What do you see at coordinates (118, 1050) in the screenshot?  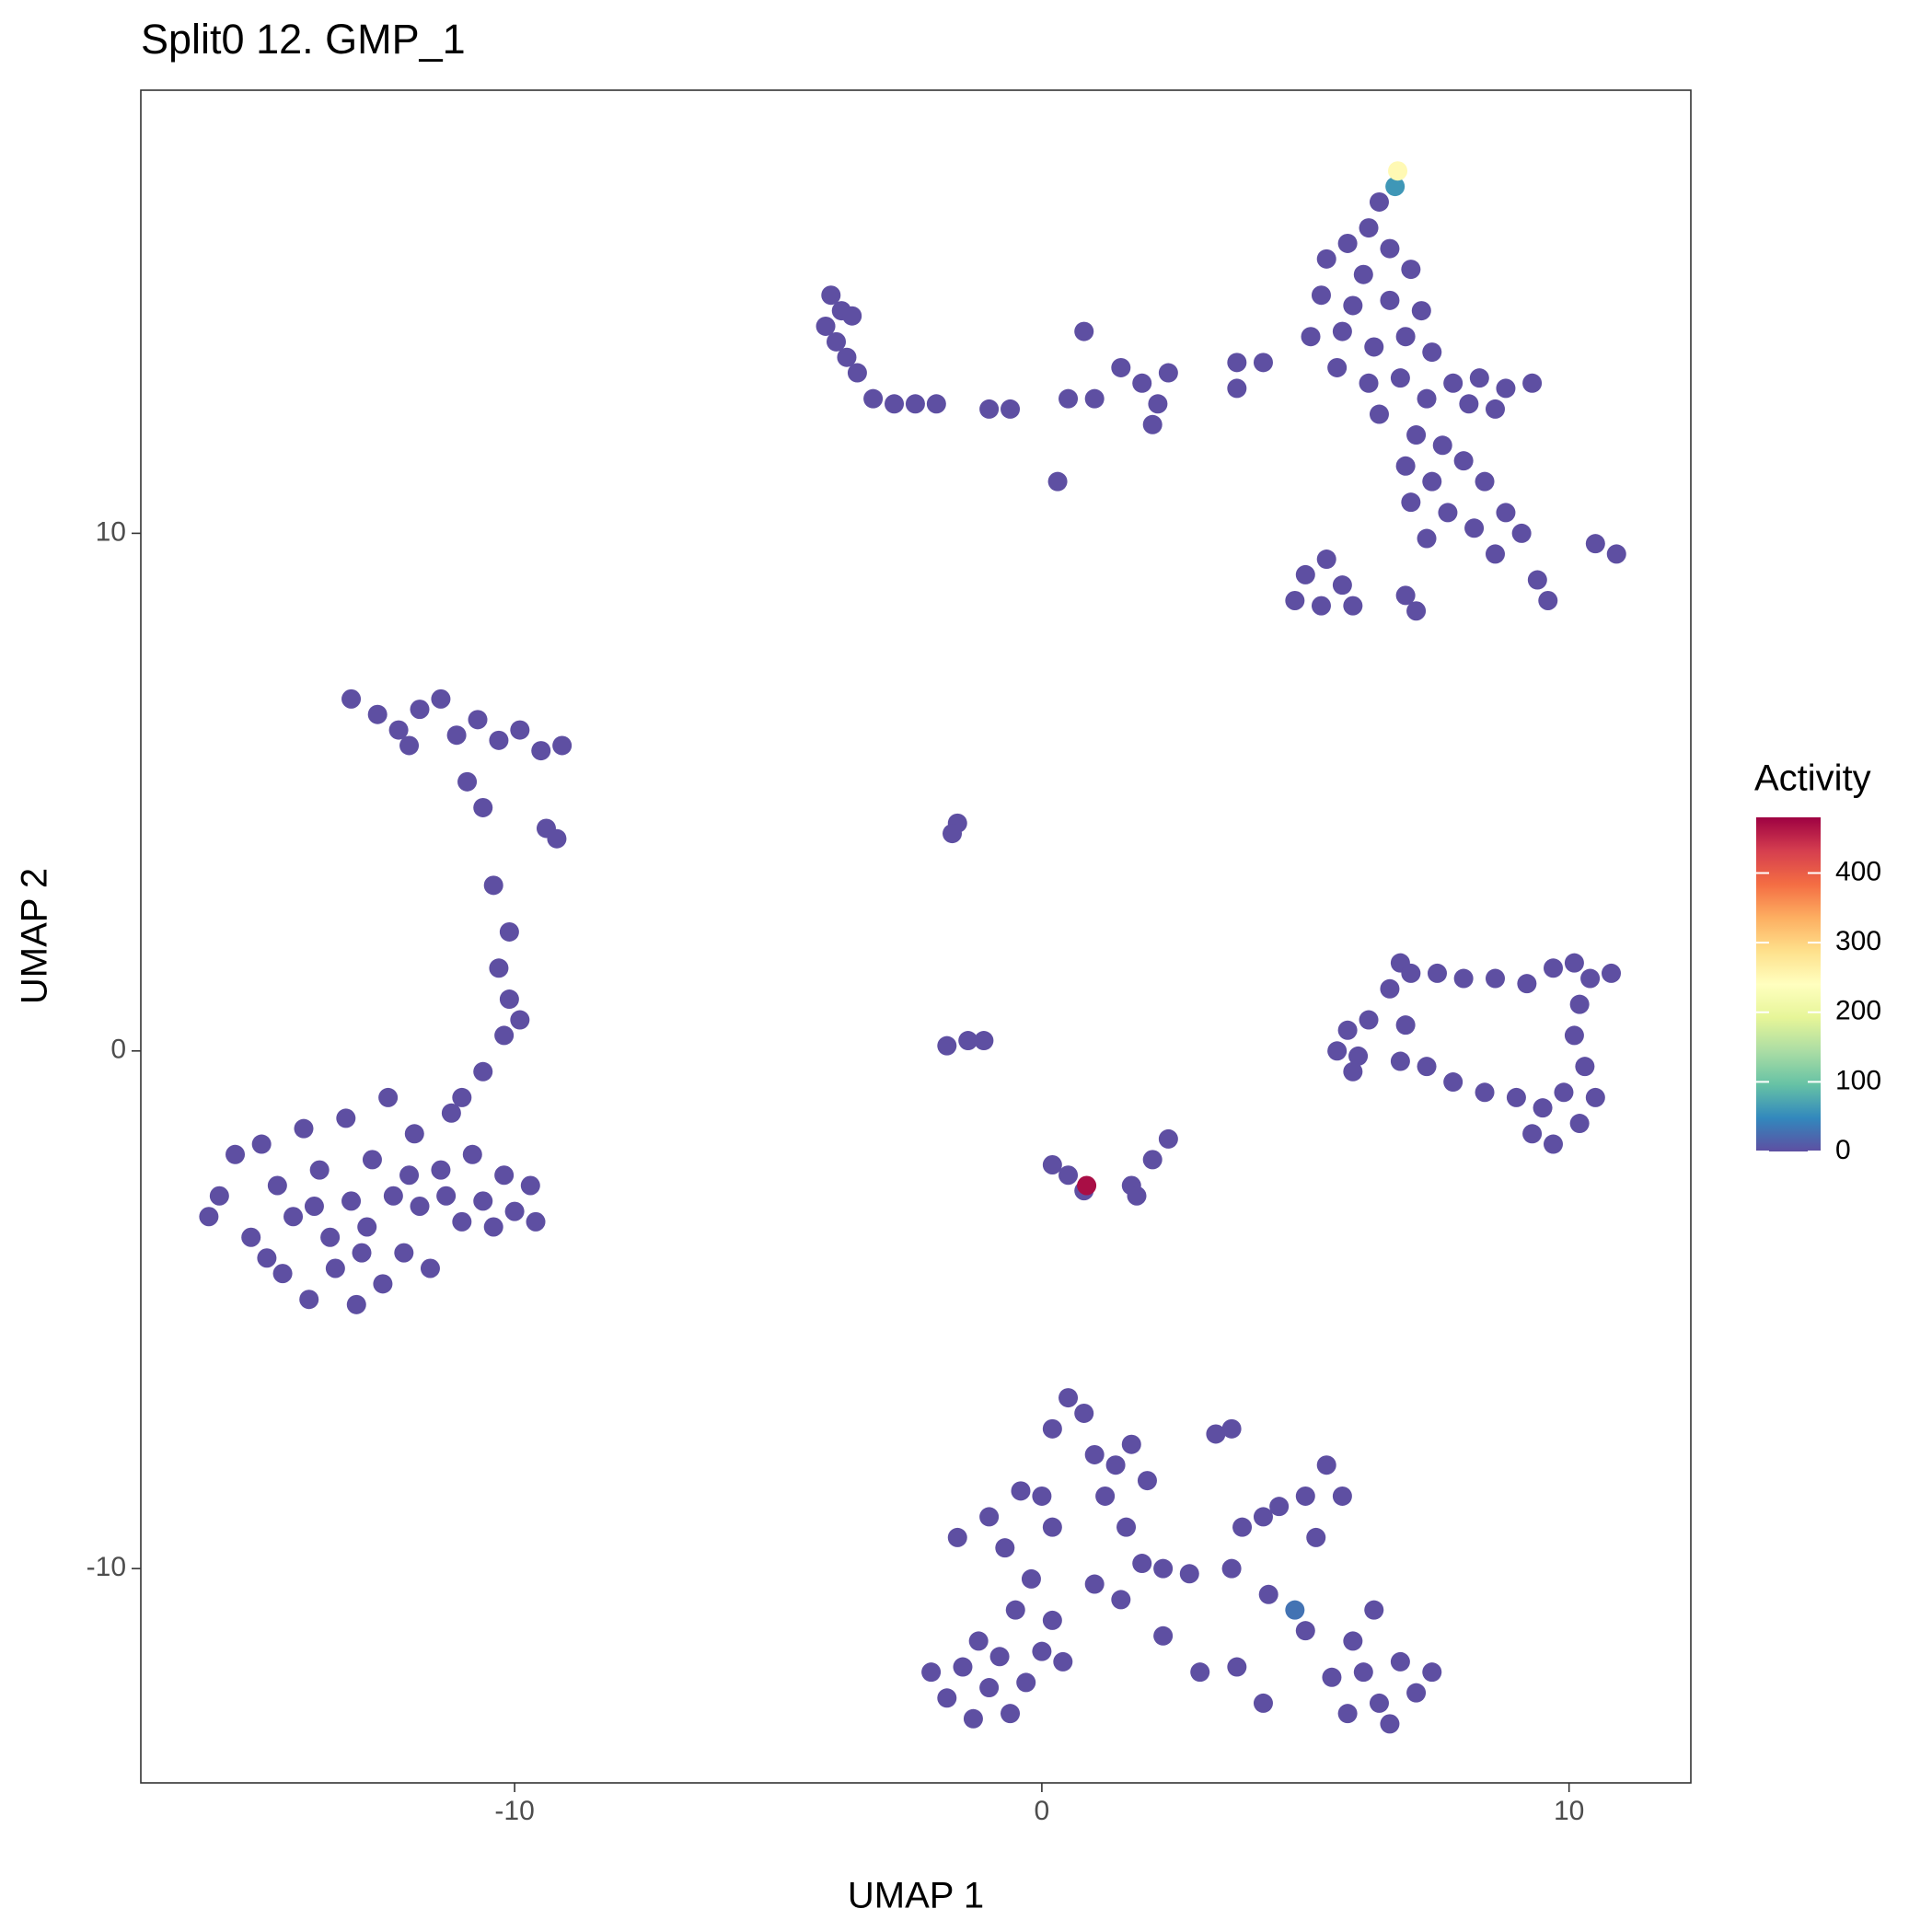 I see `y-tick-label: 0` at bounding box center [118, 1050].